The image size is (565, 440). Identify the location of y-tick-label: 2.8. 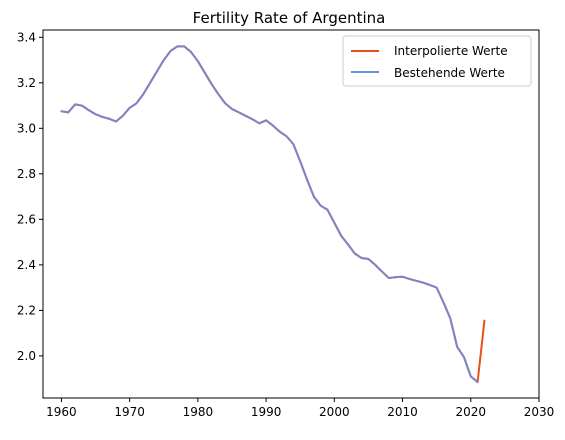
(26, 174).